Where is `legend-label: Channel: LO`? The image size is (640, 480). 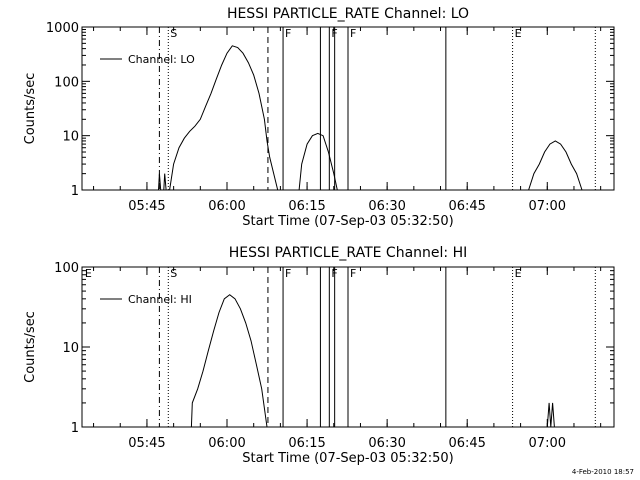
legend-label: Channel: LO is located at coordinates (161, 59).